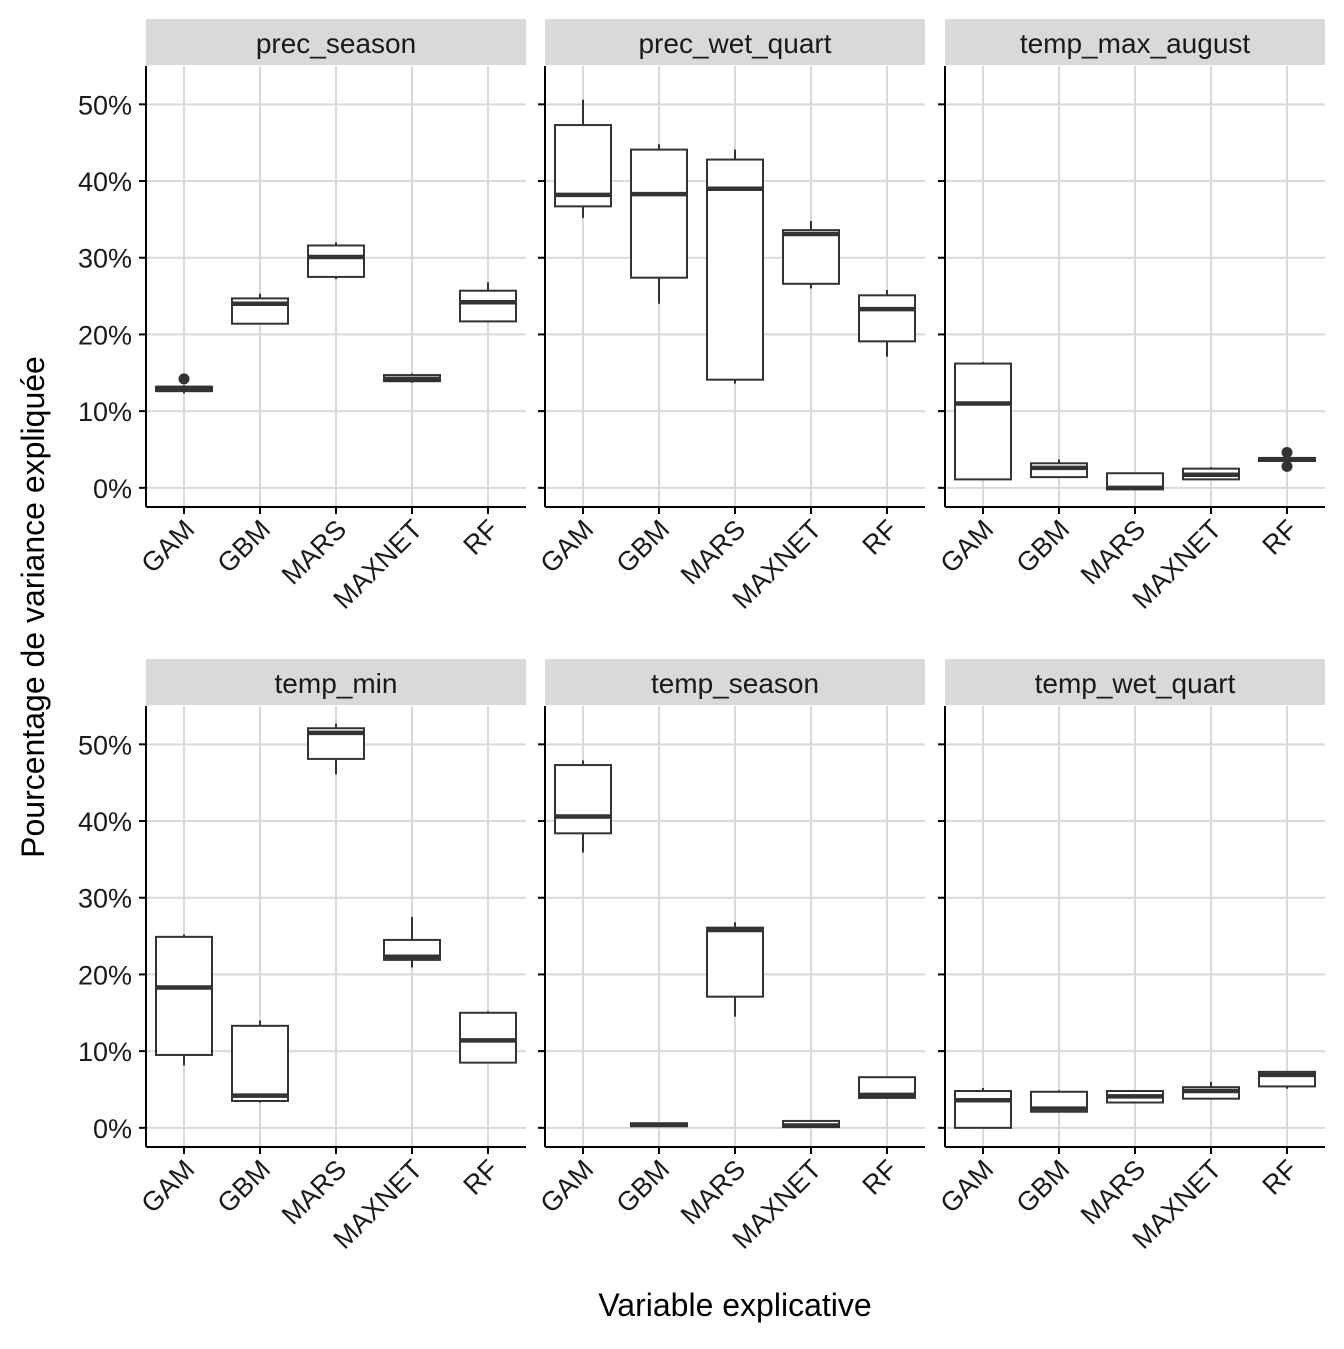 The image size is (1344, 1349). I want to click on facet-title: temp_wet_quart, so click(1135, 683).